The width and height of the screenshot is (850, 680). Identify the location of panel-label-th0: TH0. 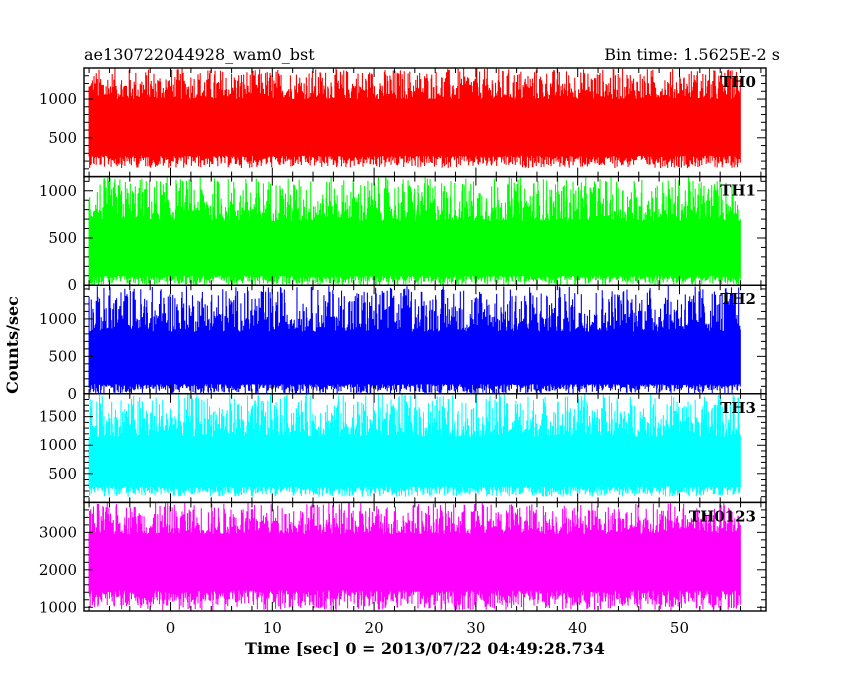
(738, 82).